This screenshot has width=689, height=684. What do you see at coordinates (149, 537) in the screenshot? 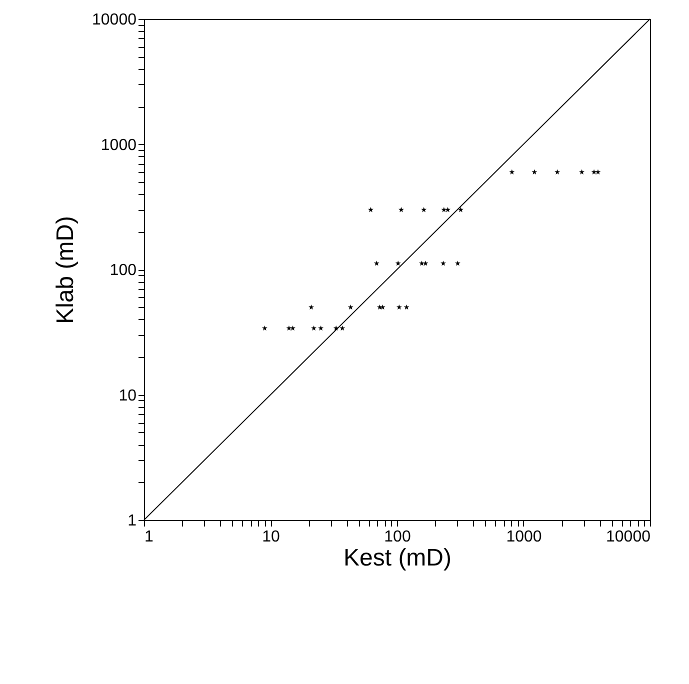
I see `x-tick-label: 1` at bounding box center [149, 537].